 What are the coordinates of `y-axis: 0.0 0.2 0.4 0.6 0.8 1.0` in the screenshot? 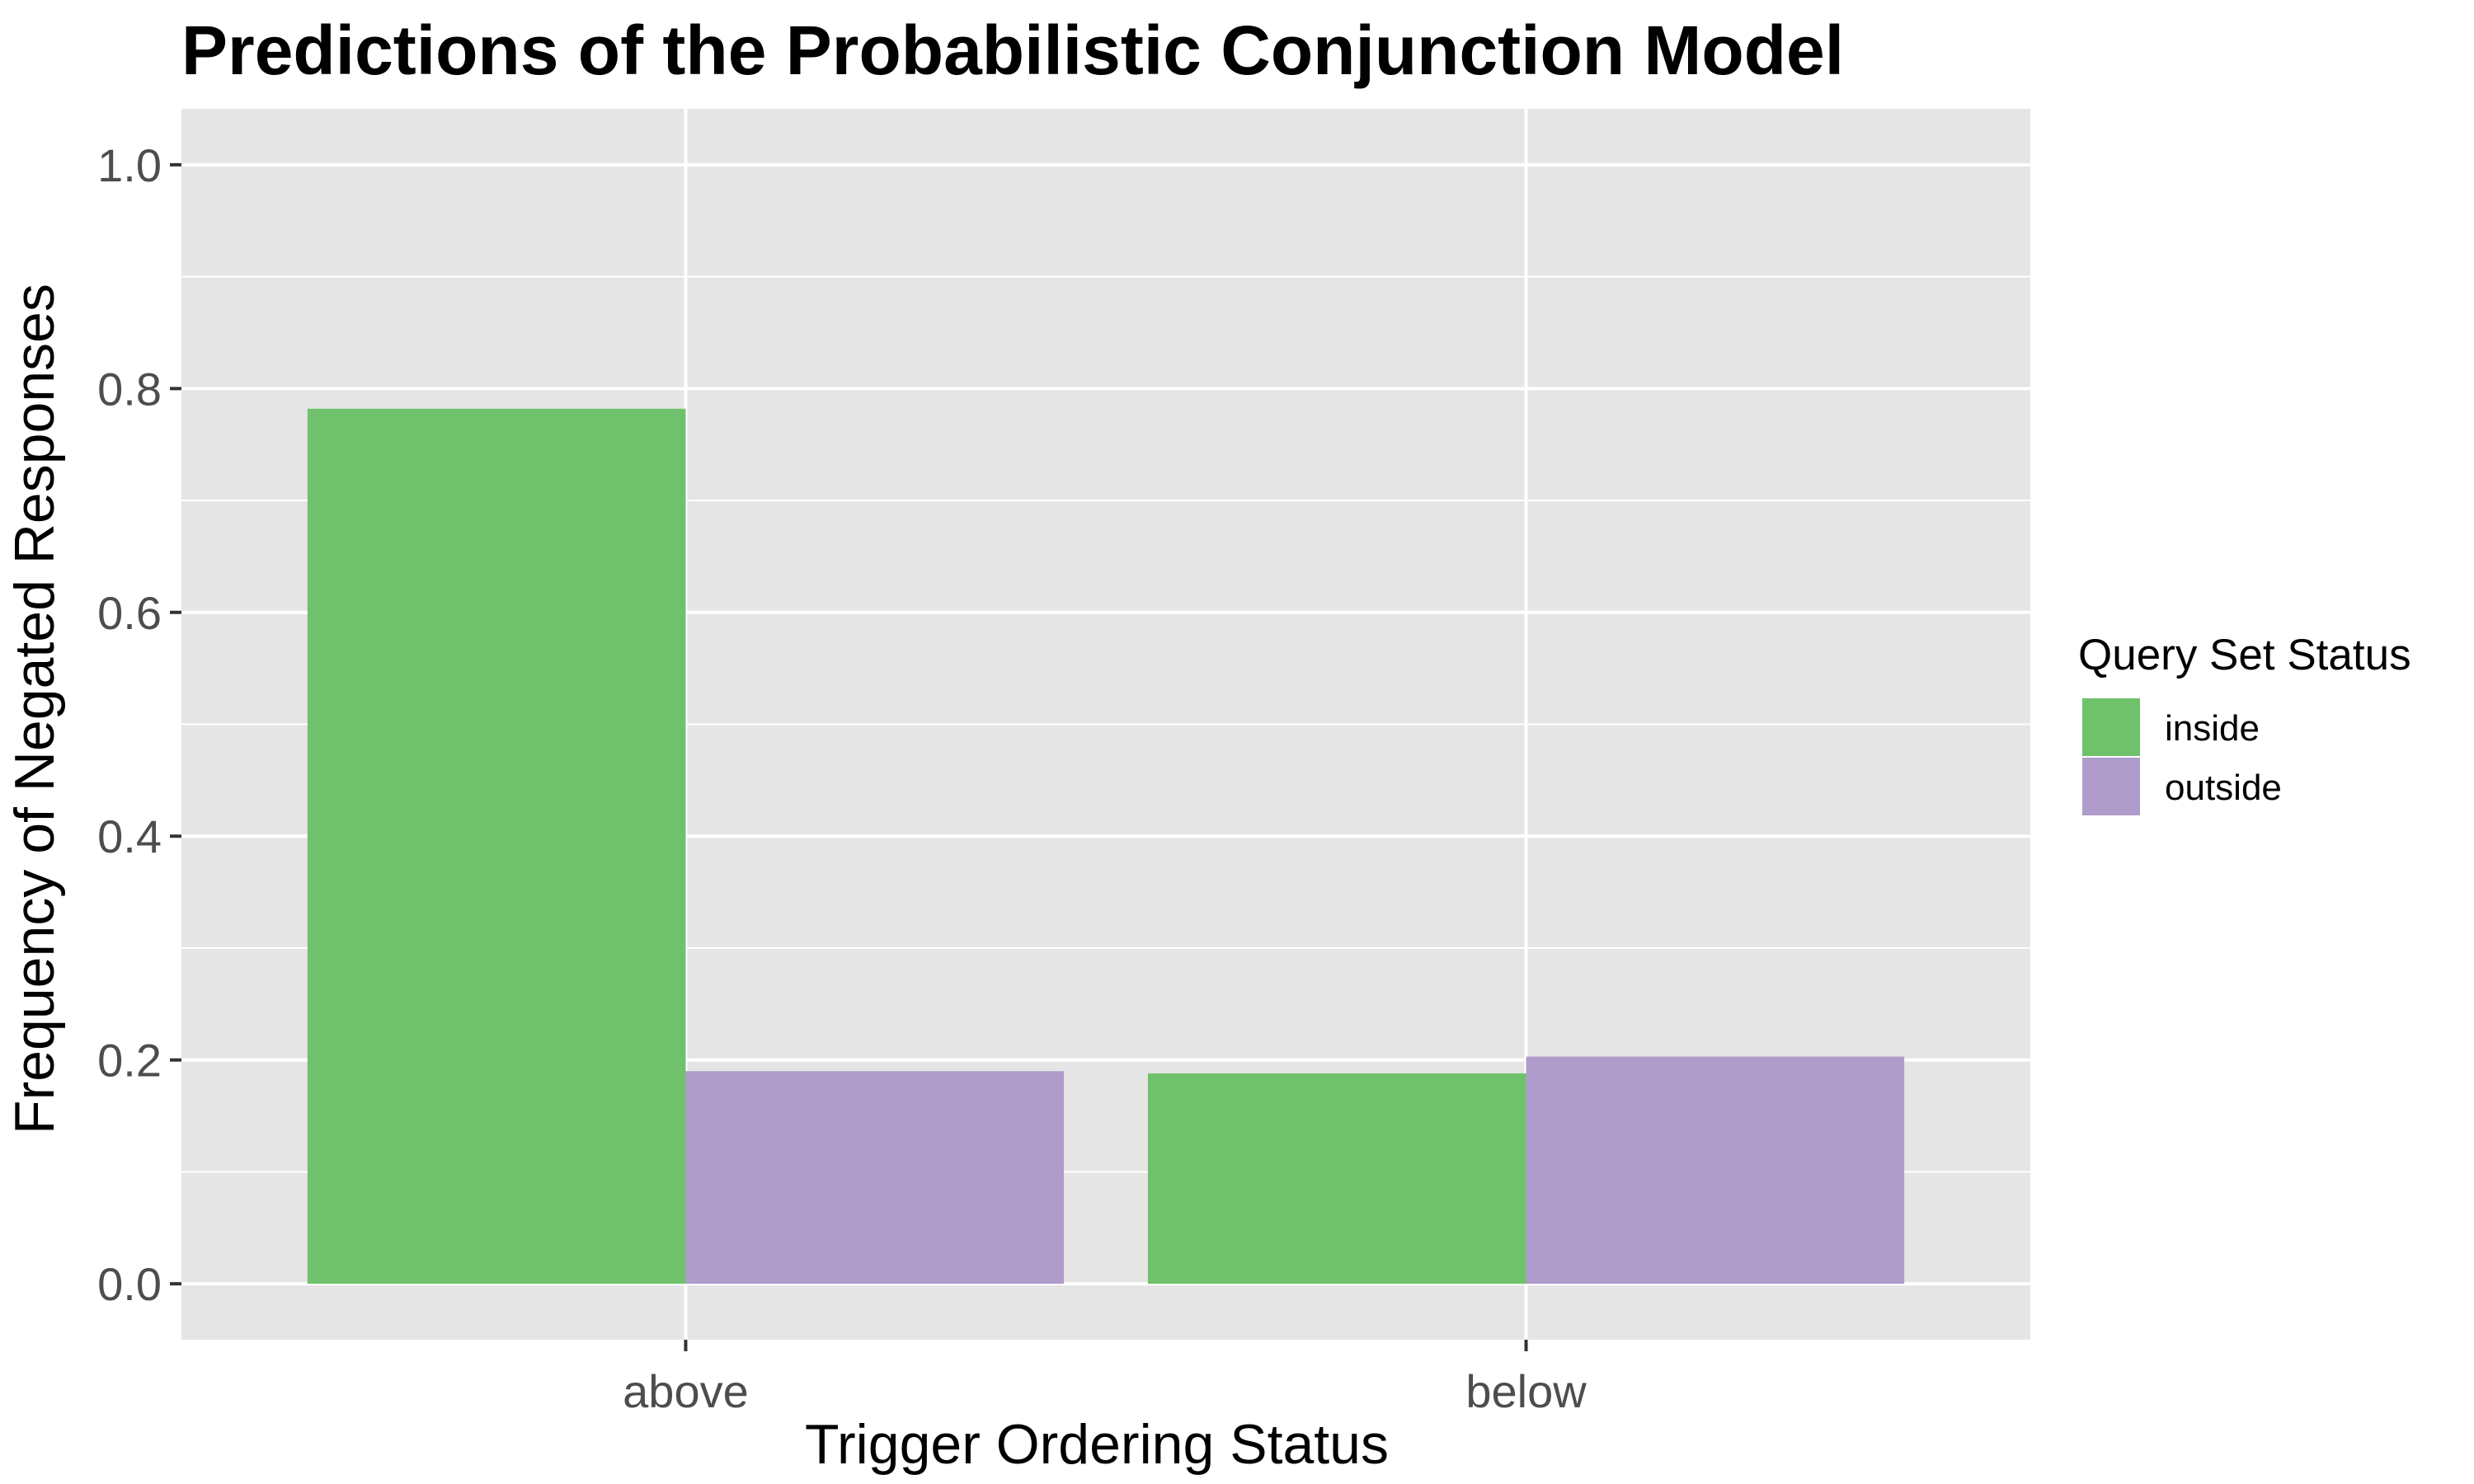 It's located at (139, 724).